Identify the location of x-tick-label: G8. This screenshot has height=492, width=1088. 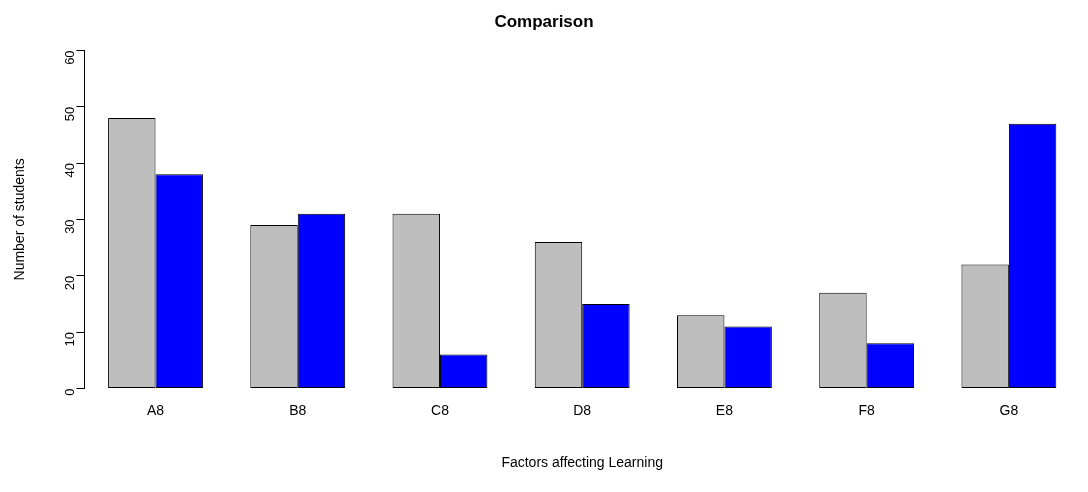
(1009, 409).